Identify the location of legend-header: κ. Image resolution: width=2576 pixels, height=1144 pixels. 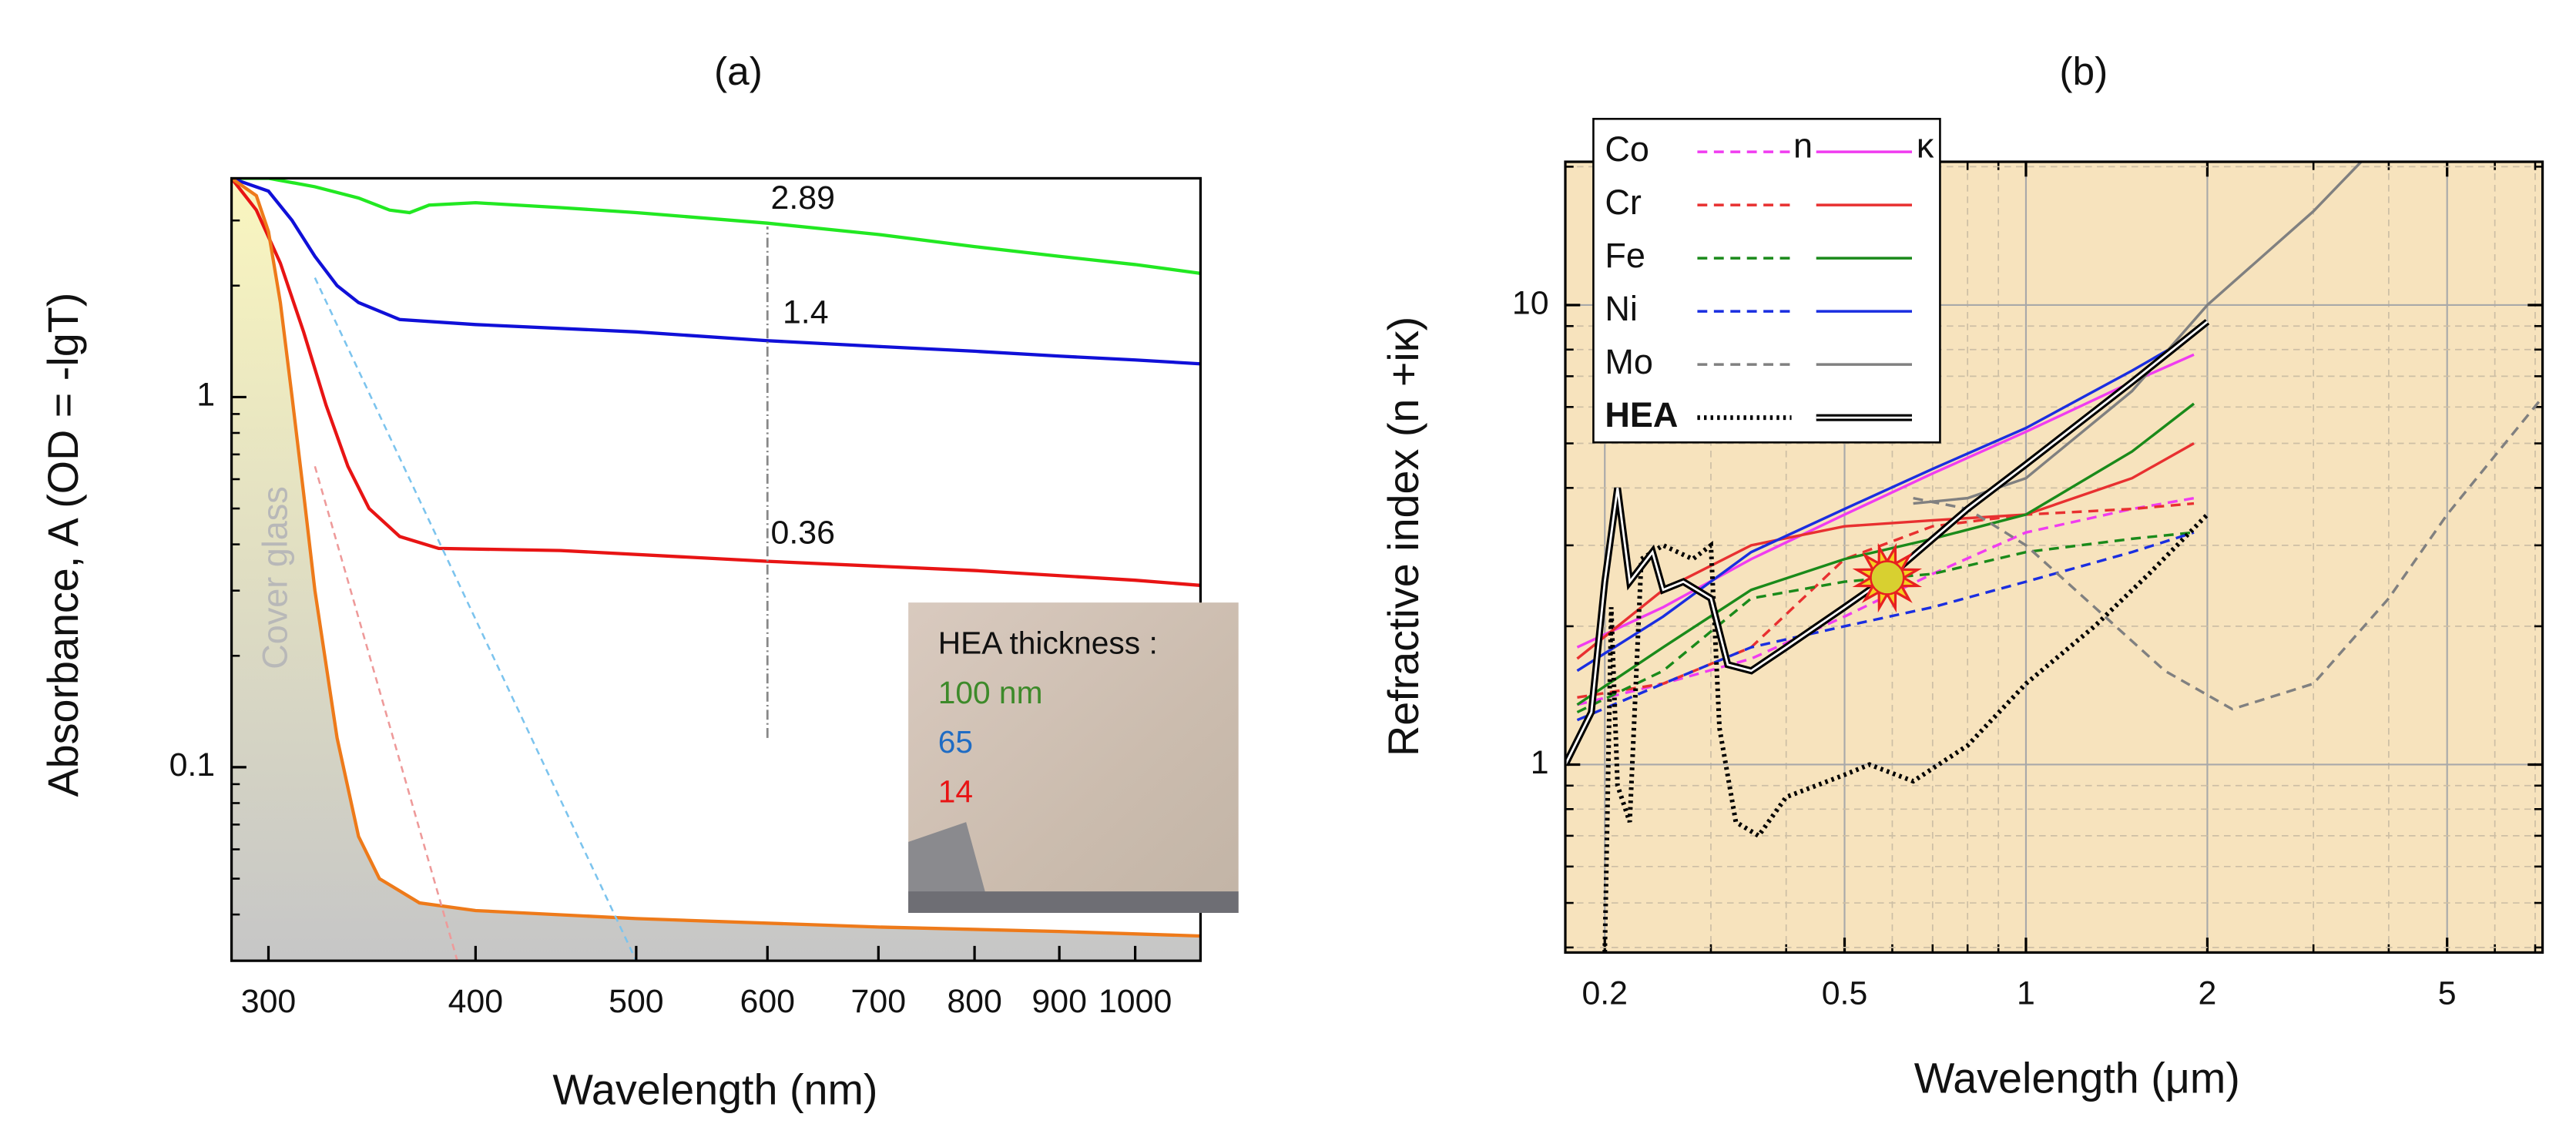
(1925, 146).